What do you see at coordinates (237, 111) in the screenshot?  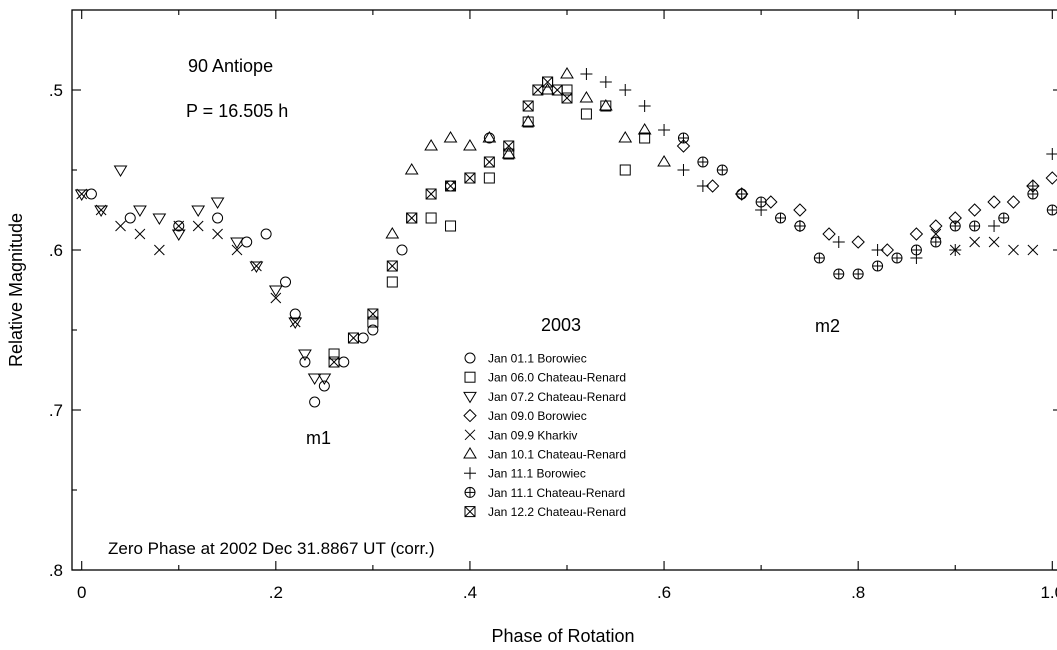 I see `period-label: P = 16.505 h` at bounding box center [237, 111].